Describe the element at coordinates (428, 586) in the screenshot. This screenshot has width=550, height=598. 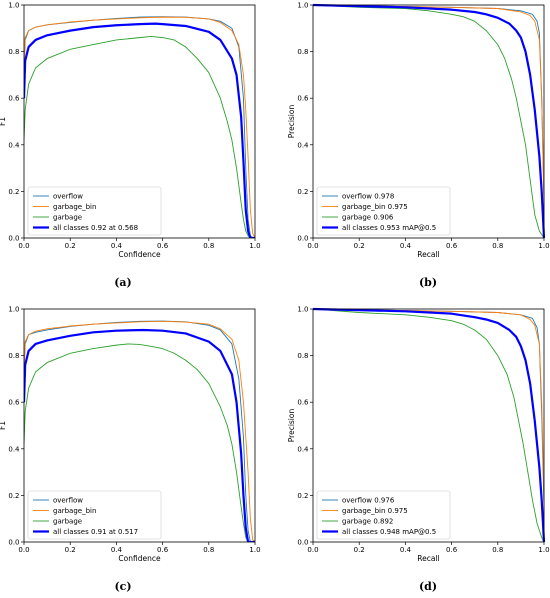
I see `caption-d: (d)` at that location.